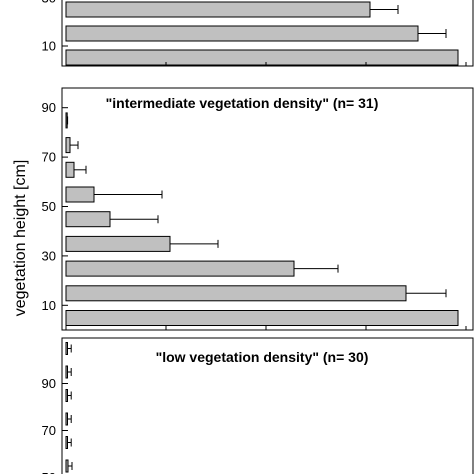  I want to click on panel-top-frame, so click(267, 33).